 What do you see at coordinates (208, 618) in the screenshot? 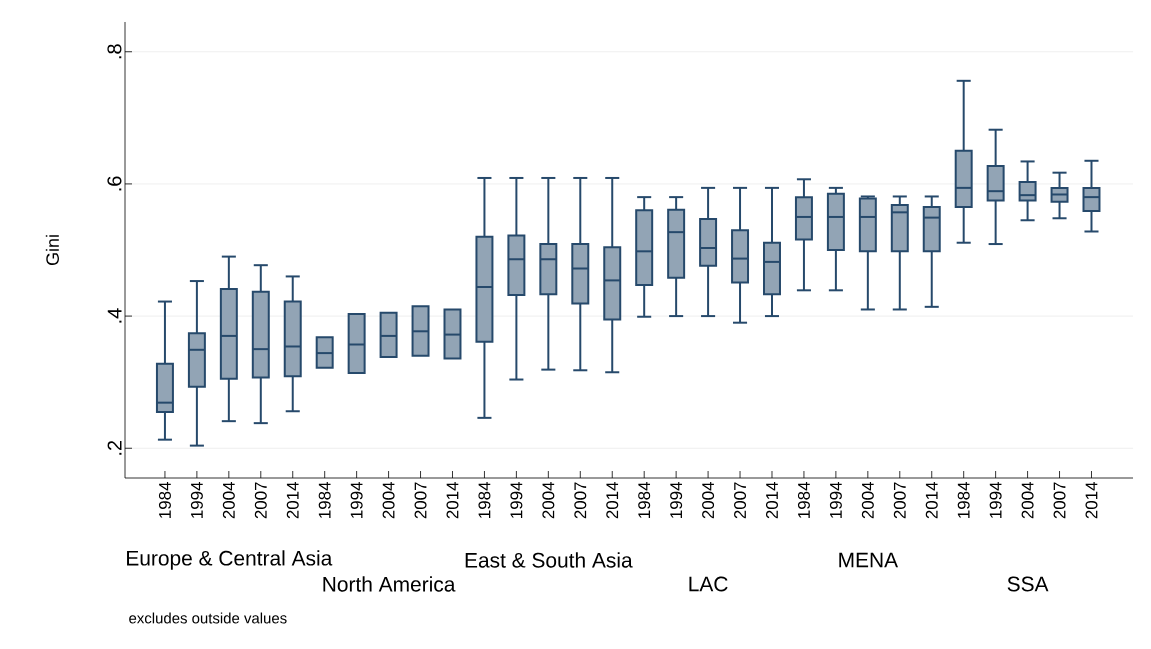
I see `text: excludes outside values` at bounding box center [208, 618].